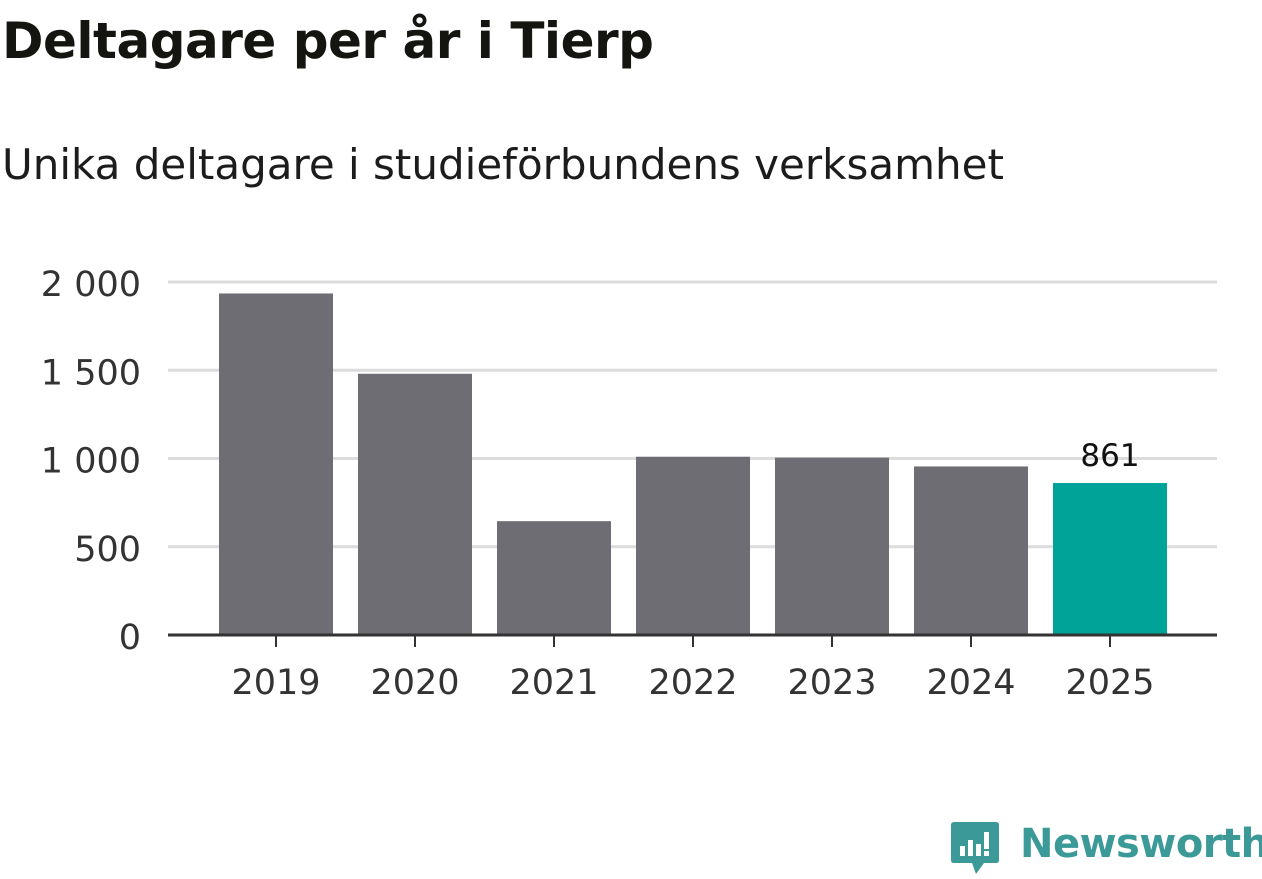  I want to click on y-tick-label: 1 000, so click(91, 462).